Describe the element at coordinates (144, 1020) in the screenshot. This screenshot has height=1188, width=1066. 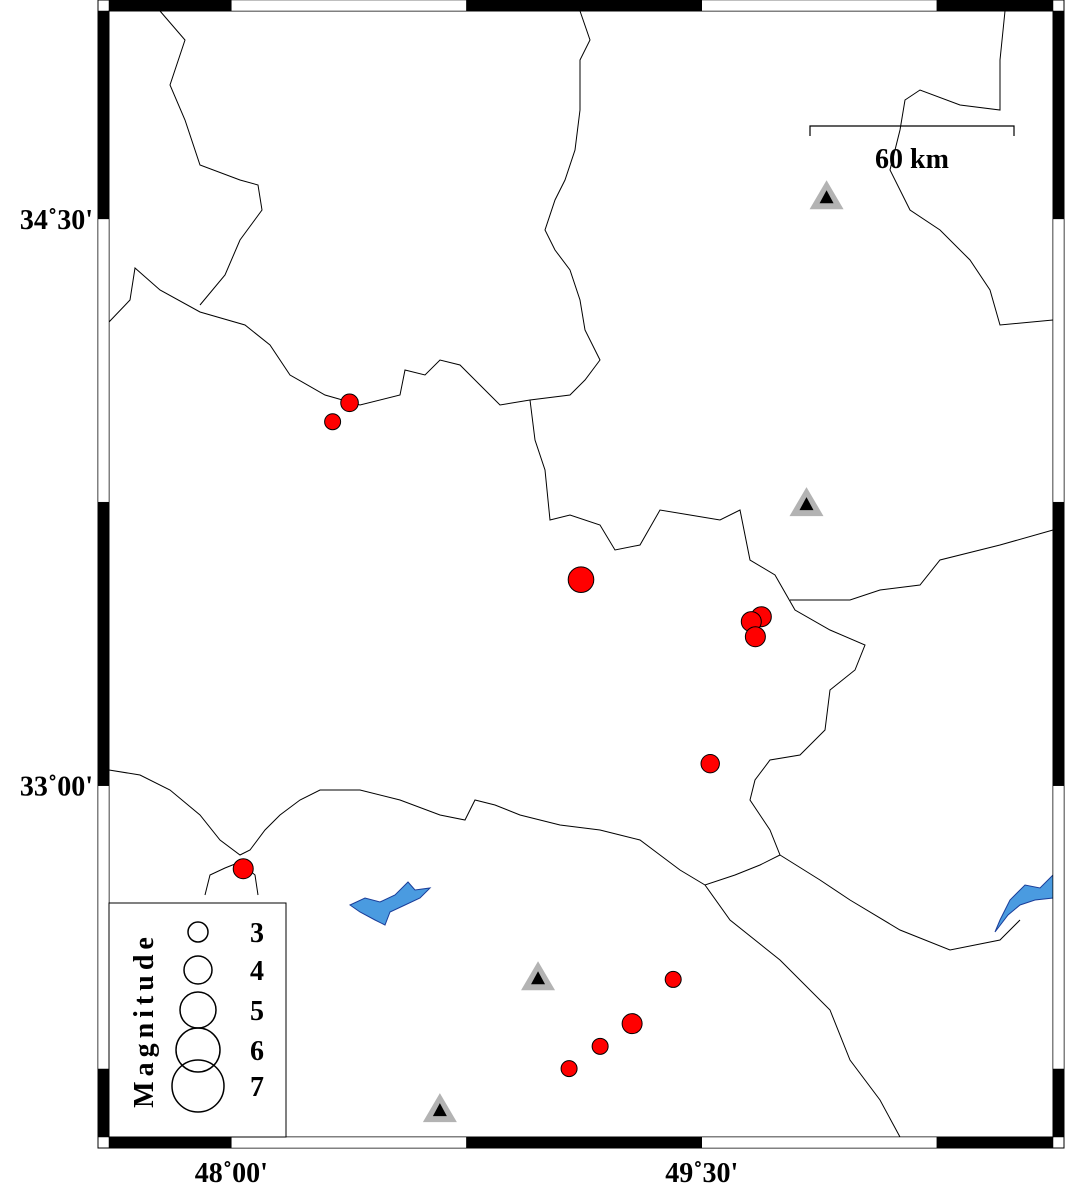
I see `legend-title: Magnitude` at that location.